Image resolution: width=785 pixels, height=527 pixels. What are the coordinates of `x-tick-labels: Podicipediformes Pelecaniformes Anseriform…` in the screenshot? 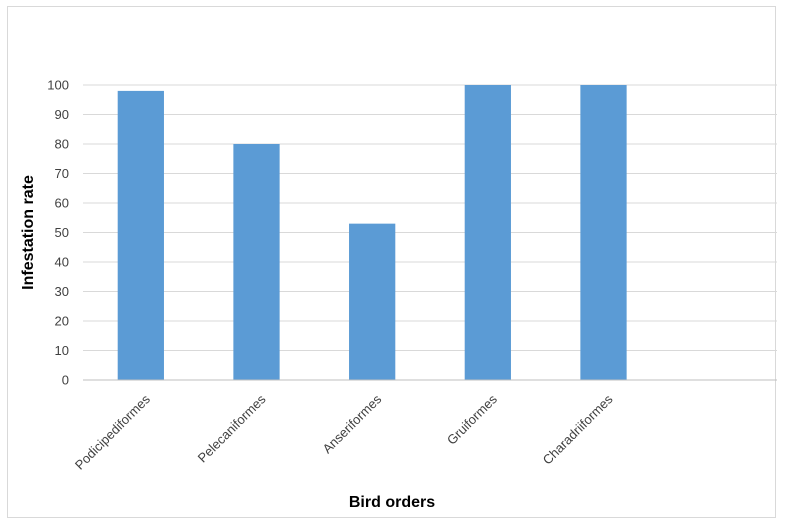 It's located at (344, 431).